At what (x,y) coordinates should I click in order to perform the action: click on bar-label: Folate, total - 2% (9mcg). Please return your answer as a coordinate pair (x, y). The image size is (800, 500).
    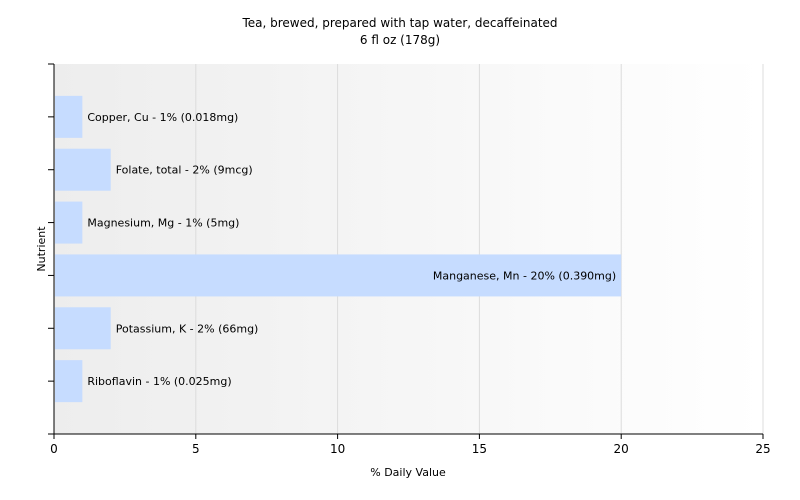
    Looking at the image, I should click on (184, 170).